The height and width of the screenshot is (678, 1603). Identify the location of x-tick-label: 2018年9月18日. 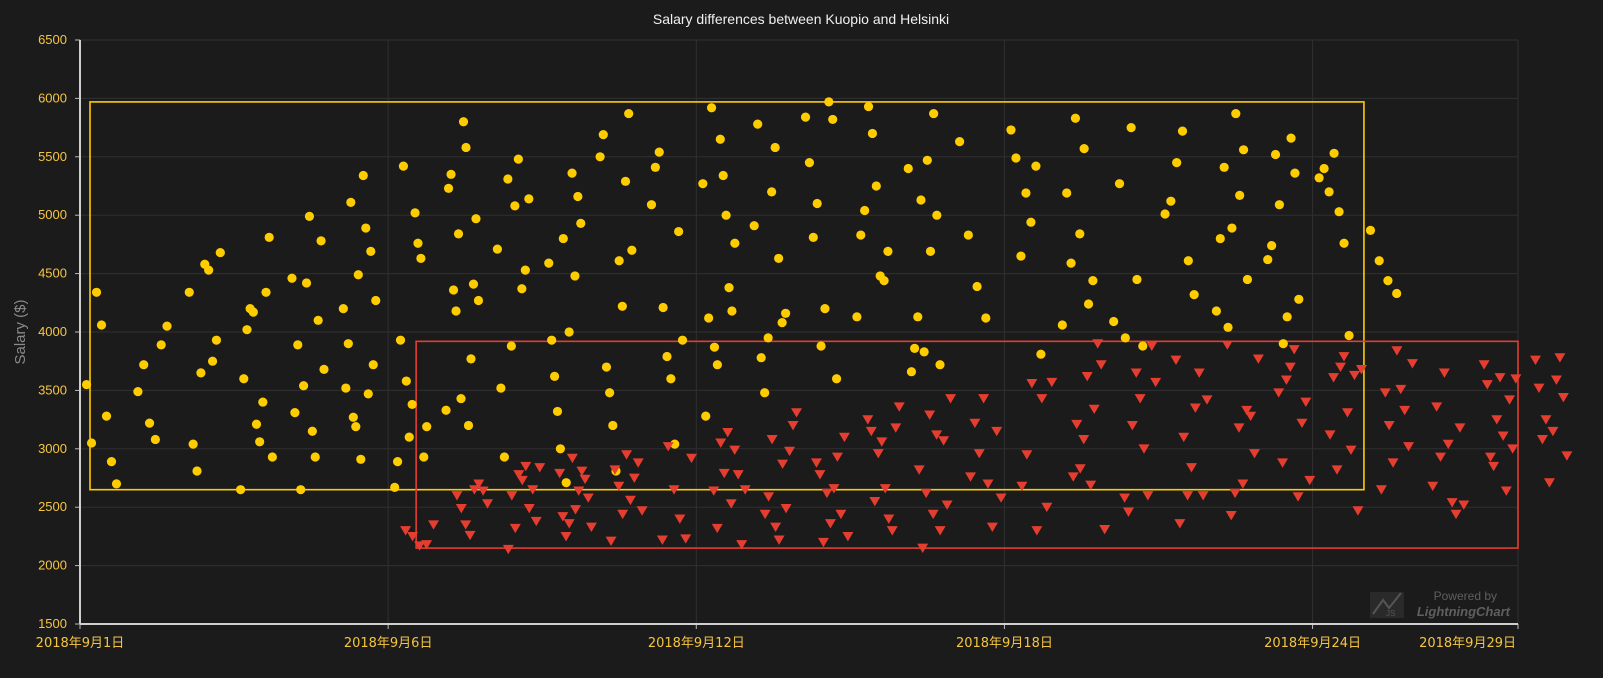
(1004, 643).